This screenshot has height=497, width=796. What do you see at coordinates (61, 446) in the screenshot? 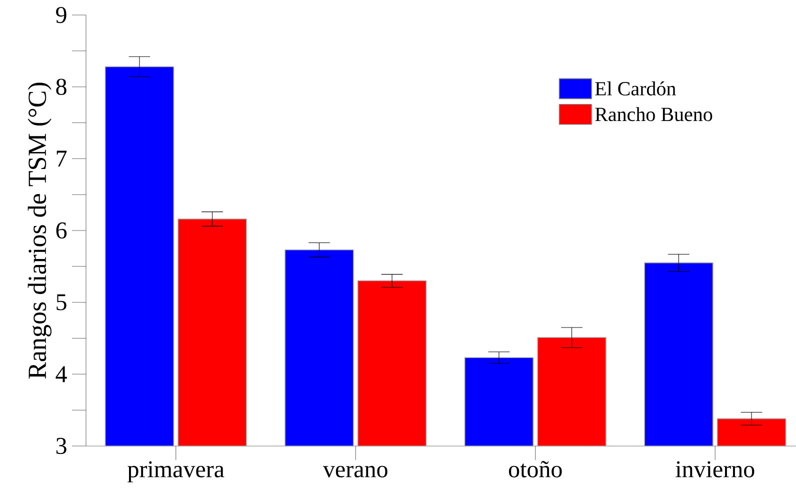
I see `y-tick-label: 3` at bounding box center [61, 446].